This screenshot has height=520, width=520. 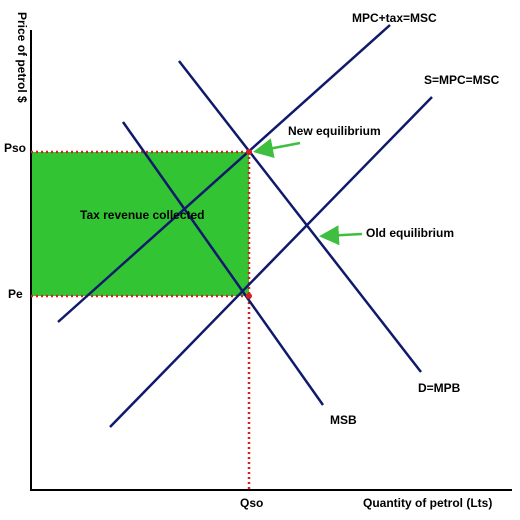 What do you see at coordinates (251, 503) in the screenshot?
I see `x-point-label: Qso` at bounding box center [251, 503].